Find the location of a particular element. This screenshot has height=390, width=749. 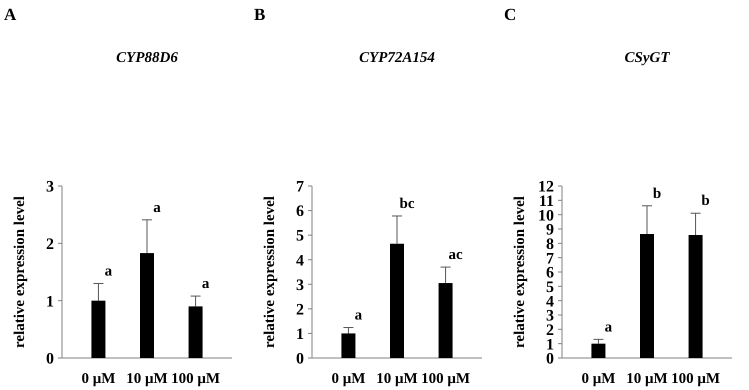

y-tick-label: 6 is located at coordinates (300, 211).